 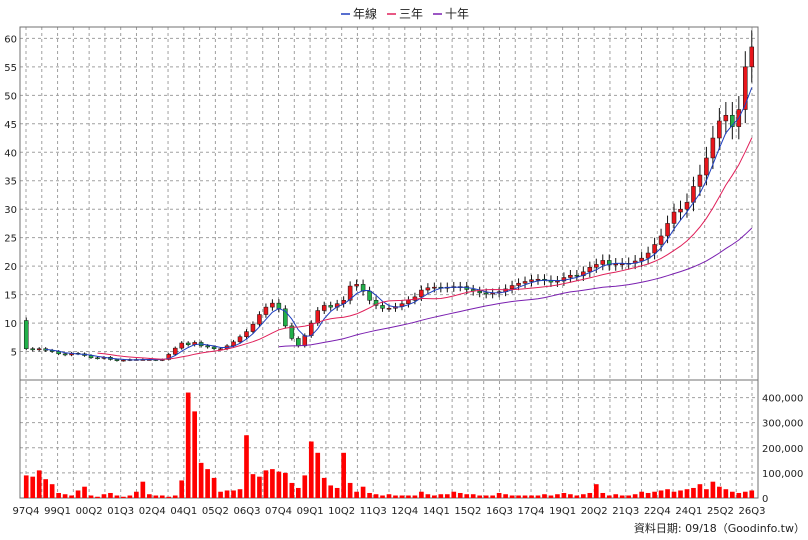 What do you see at coordinates (688, 511) in the screenshot?
I see `x-tick-label: 24Q1` at bounding box center [688, 511].